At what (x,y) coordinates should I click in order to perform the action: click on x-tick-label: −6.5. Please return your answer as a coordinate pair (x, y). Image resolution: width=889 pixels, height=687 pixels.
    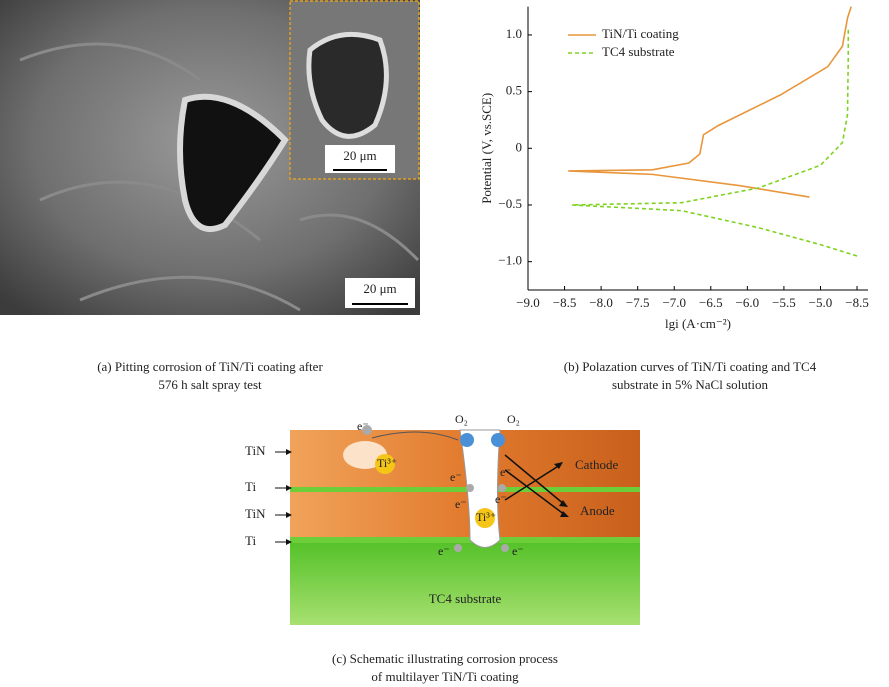
    Looking at the image, I should click on (711, 302).